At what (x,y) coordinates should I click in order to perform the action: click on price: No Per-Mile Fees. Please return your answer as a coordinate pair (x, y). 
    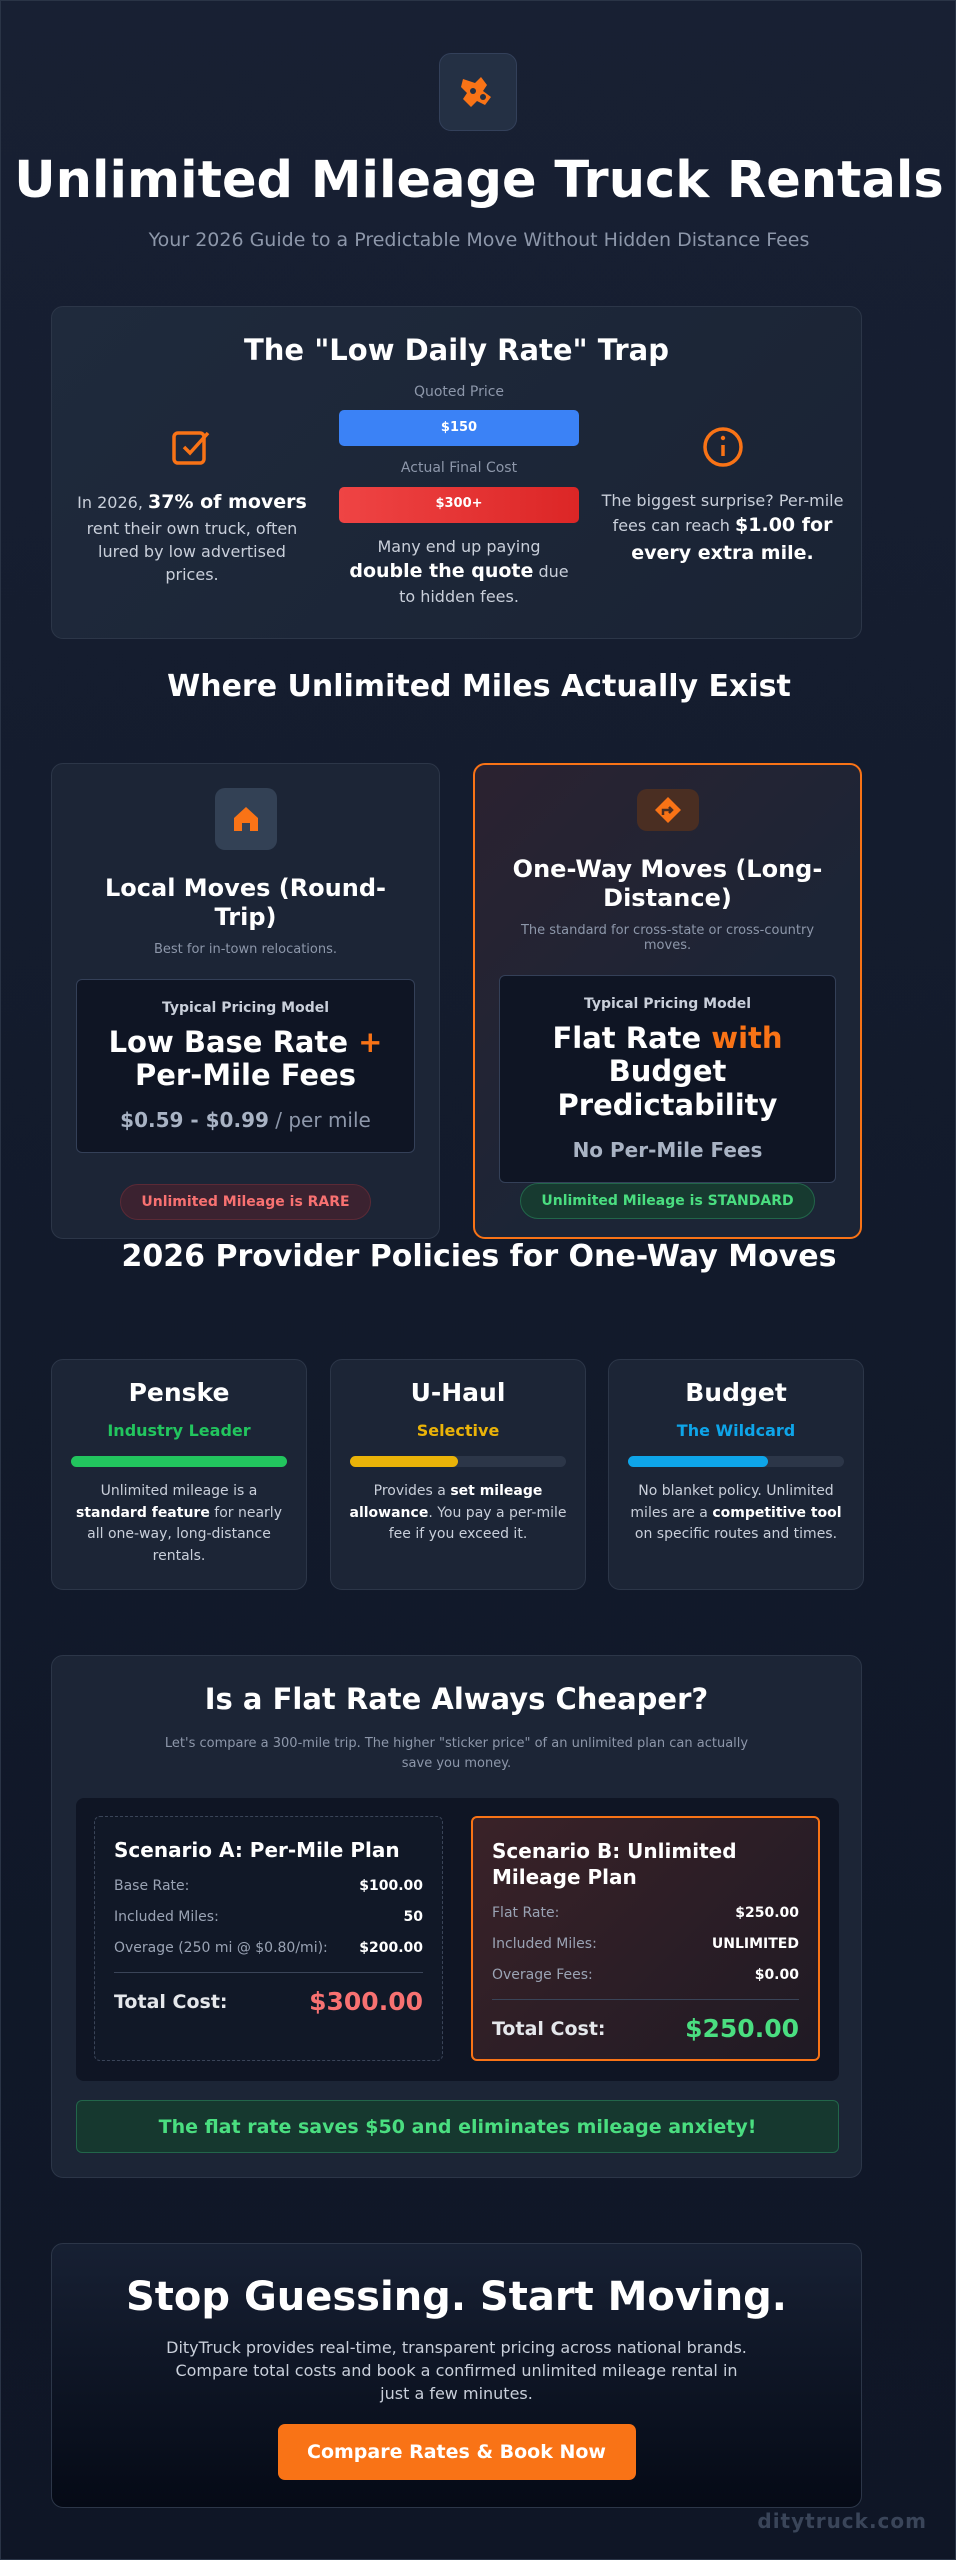
    Looking at the image, I should click on (667, 1150).